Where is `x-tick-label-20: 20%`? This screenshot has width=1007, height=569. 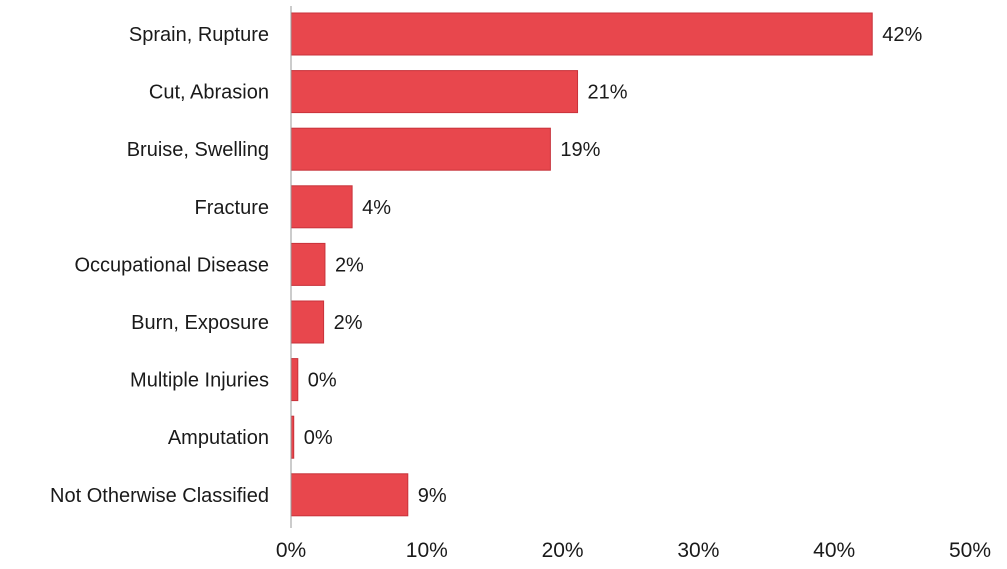 x-tick-label-20: 20% is located at coordinates (563, 550).